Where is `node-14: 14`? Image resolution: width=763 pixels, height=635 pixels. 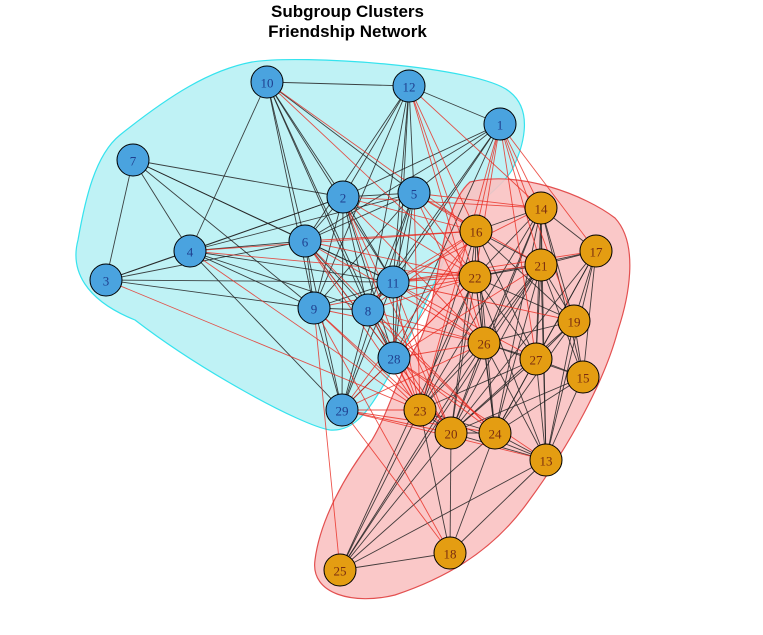 node-14: 14 is located at coordinates (541, 208).